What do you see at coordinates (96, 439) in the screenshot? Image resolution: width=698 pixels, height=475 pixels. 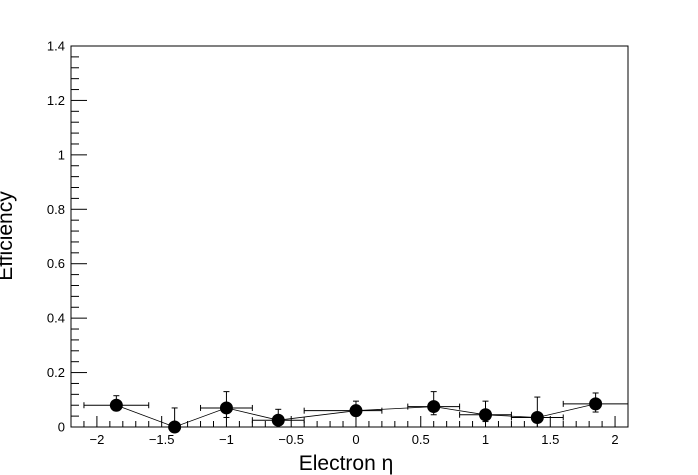 I see `x-tick-label: −2` at bounding box center [96, 439].